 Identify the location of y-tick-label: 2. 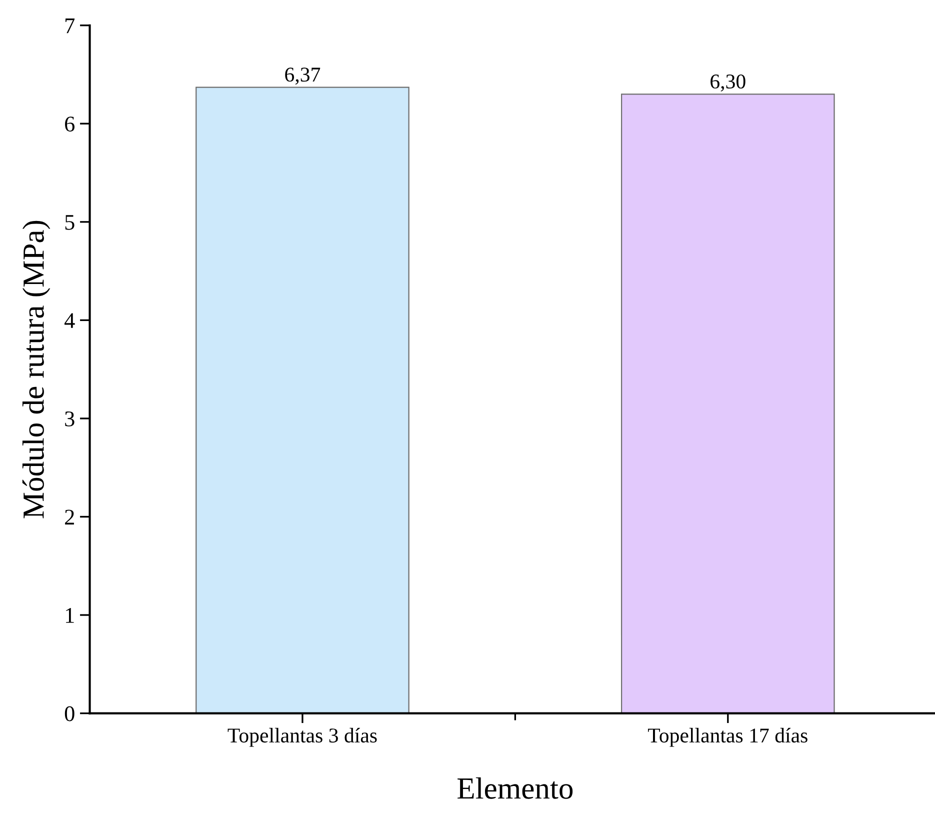
(69, 517).